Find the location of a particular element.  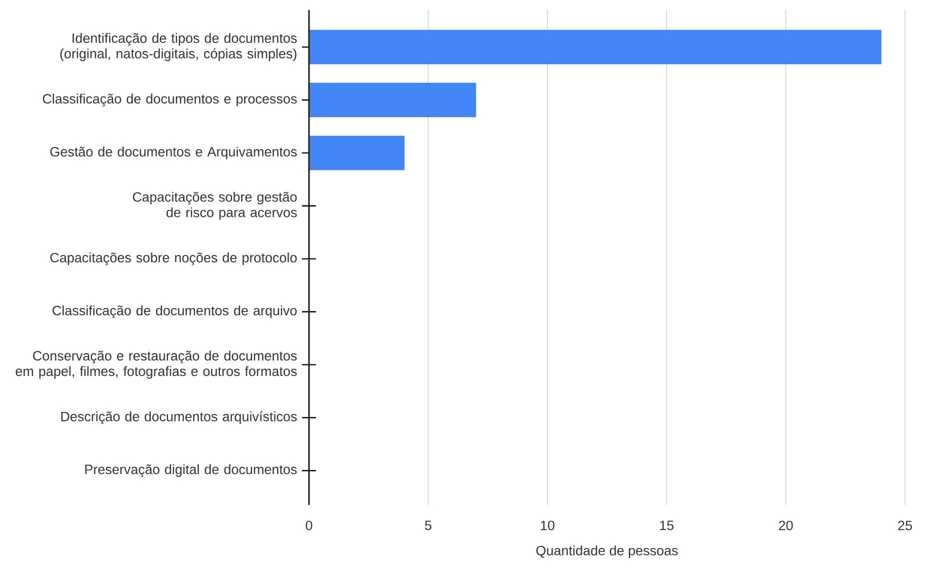

x-axis-title: Quantidade de pessoas is located at coordinates (607, 551).